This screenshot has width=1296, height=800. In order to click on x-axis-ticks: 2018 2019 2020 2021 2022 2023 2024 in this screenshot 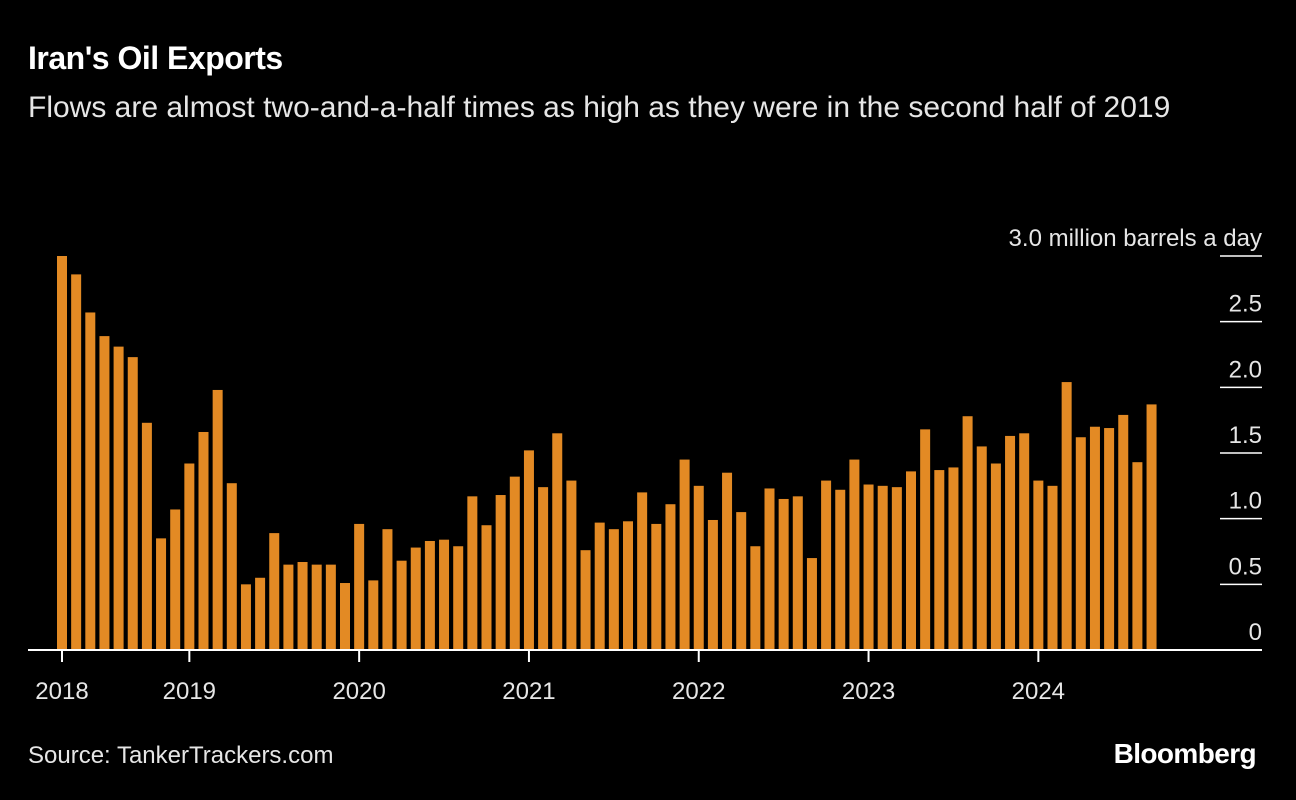, I will do `click(550, 677)`.